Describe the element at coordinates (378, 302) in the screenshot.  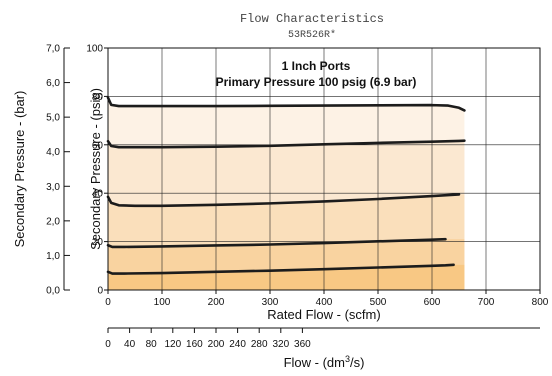
I see `scfm-tick-label: 500` at that location.